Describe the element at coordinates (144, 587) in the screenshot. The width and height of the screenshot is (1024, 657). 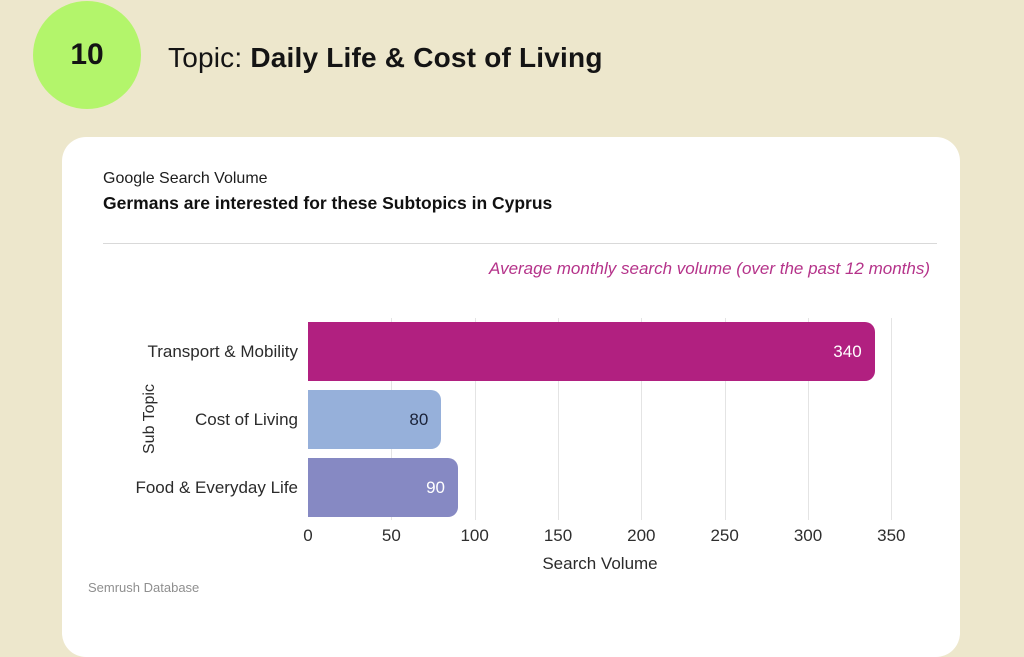
I see `source-note: Semrush Database` at that location.